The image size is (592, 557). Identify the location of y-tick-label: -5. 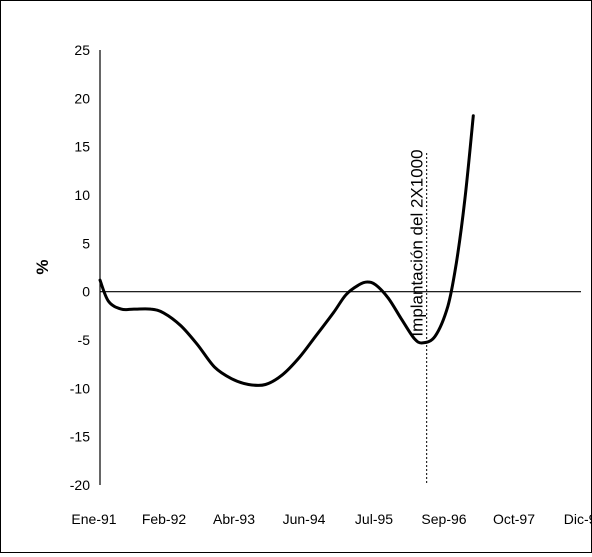
(84, 340).